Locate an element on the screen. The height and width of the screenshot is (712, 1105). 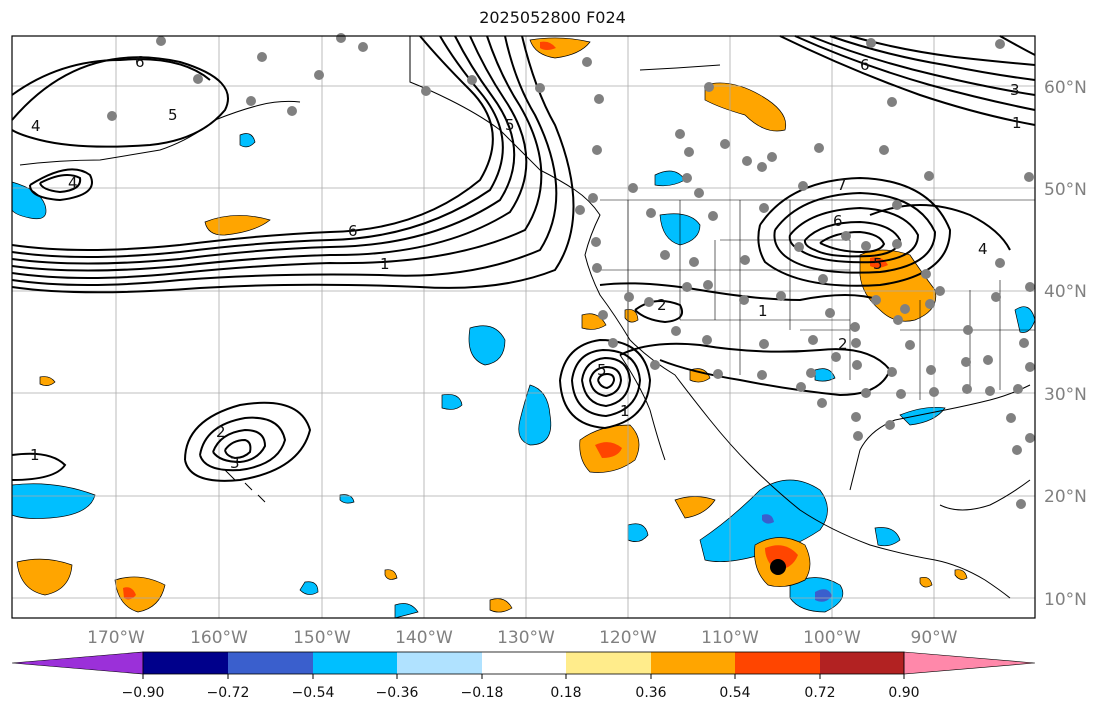
map-title: 2025052800 F024 is located at coordinates (552, 17).